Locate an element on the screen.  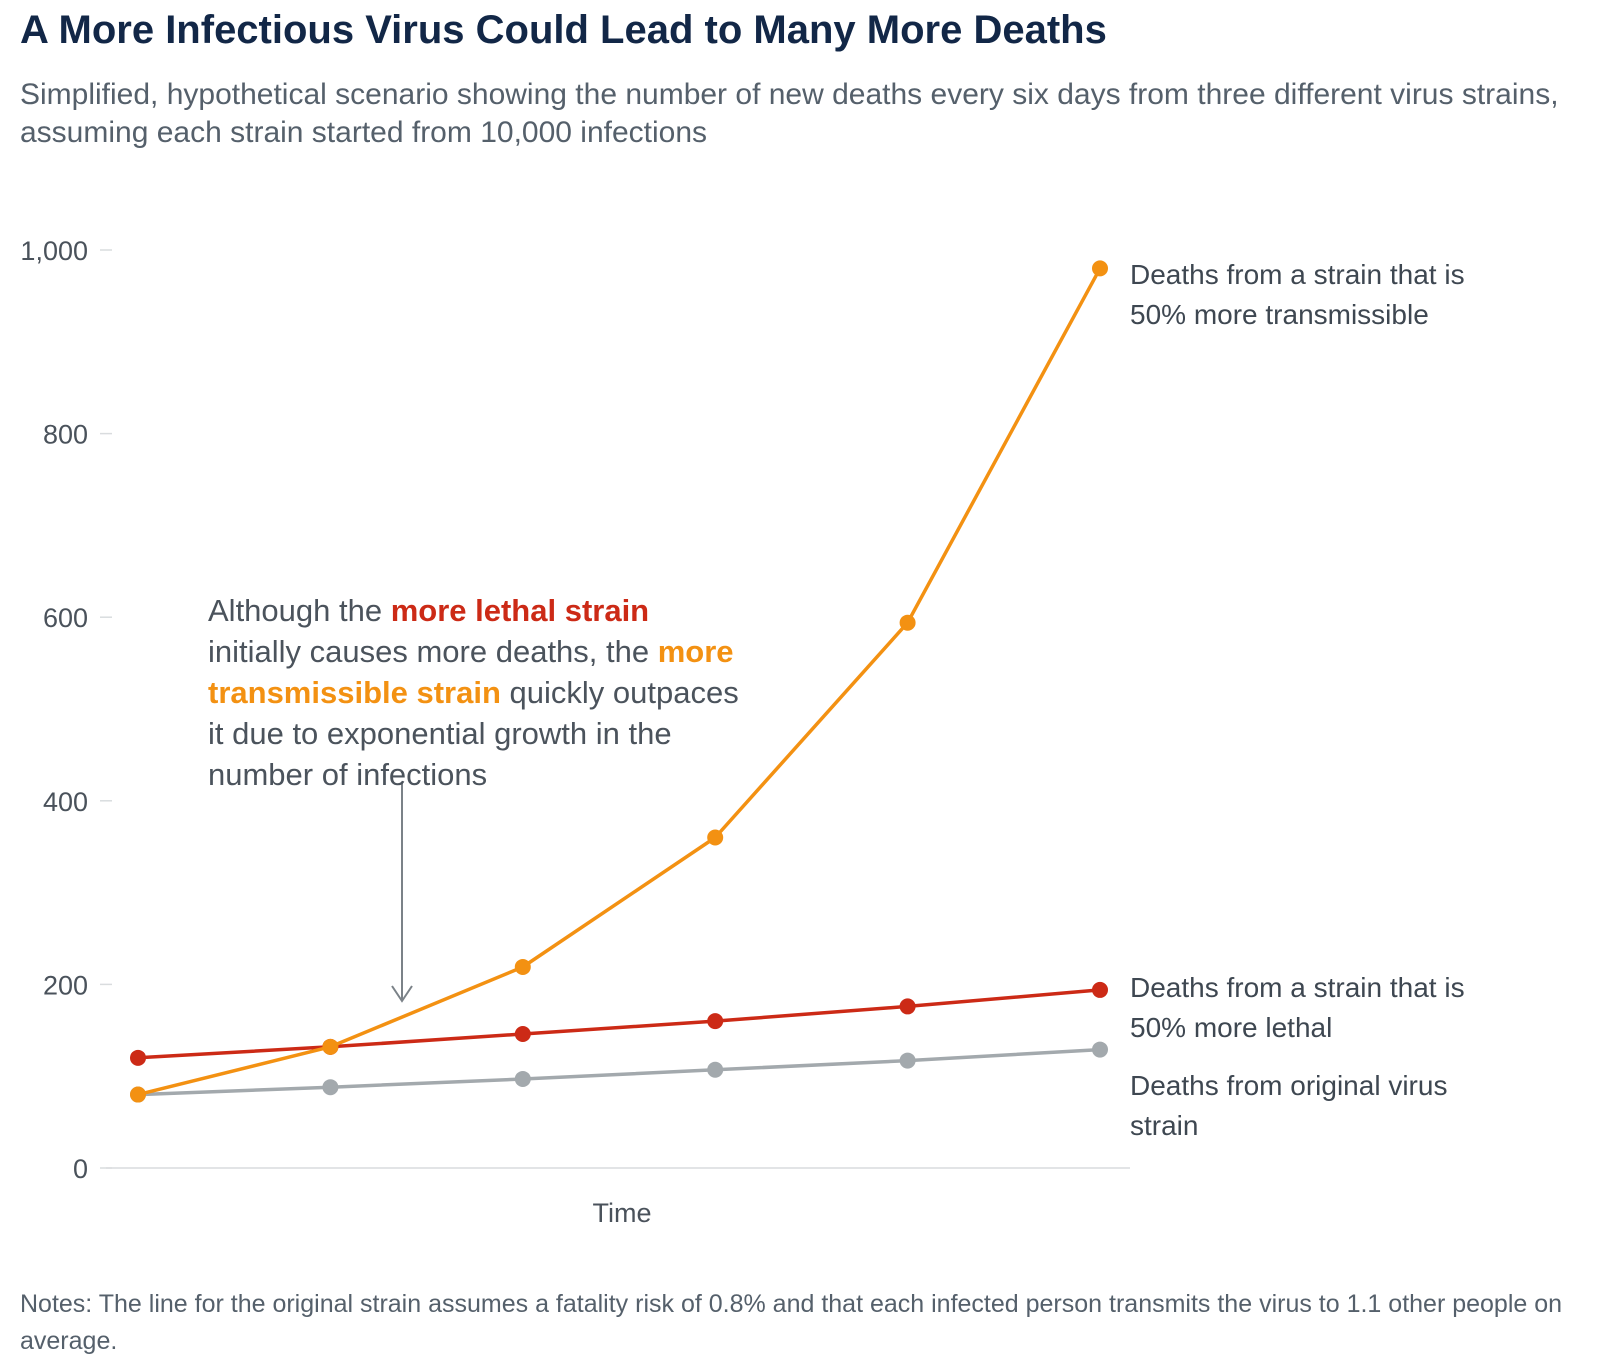
x-axis: Time is located at coordinates (618, 1197).